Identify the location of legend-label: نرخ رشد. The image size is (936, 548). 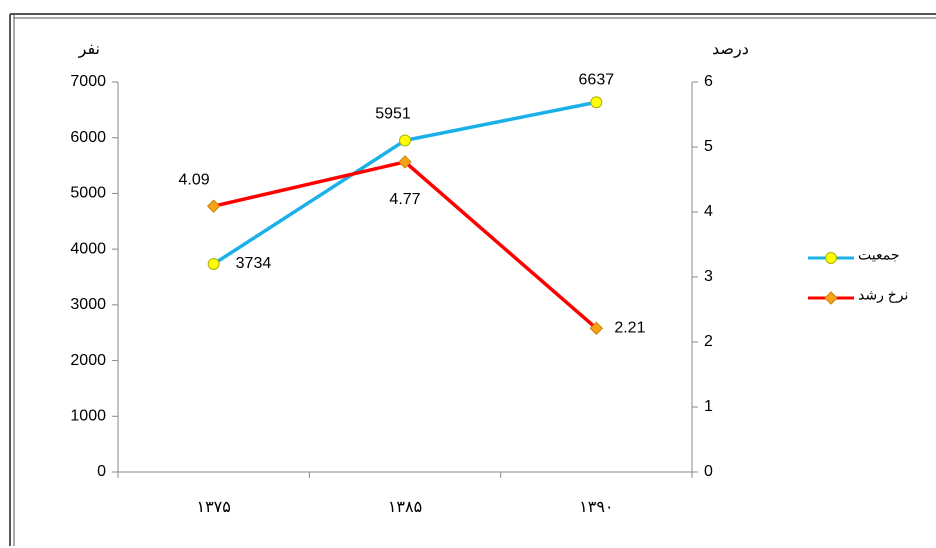
(883, 295).